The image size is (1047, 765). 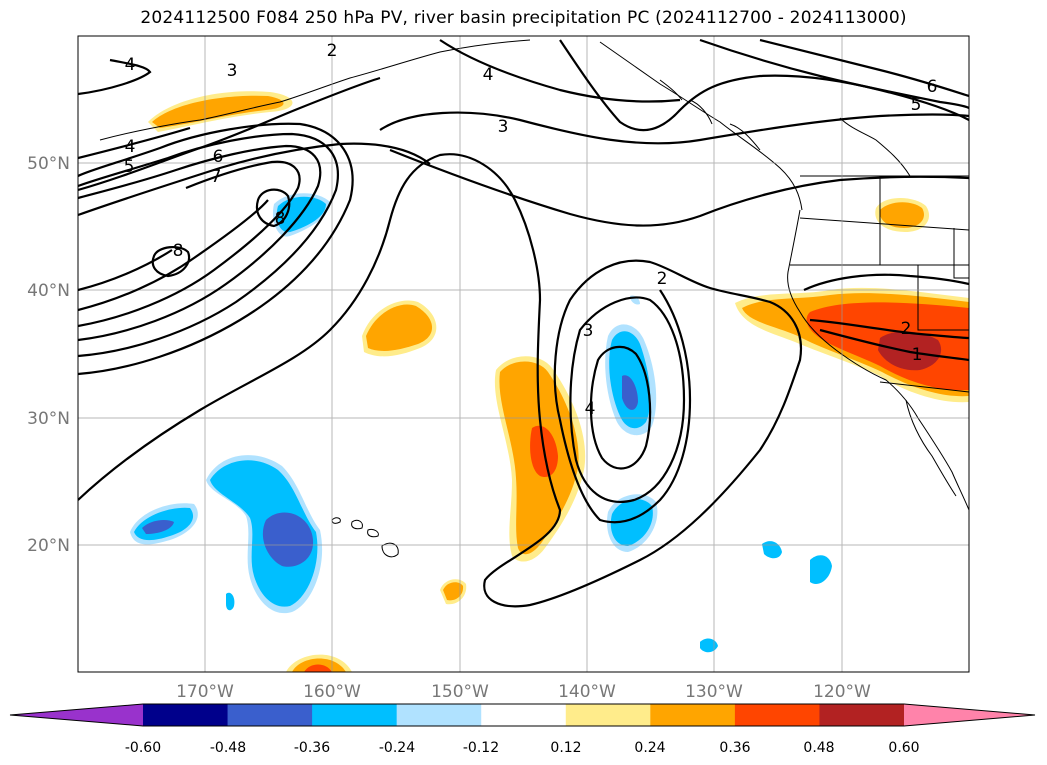 What do you see at coordinates (48, 291) in the screenshot?
I see `y-tick-40n: 40°N` at bounding box center [48, 291].